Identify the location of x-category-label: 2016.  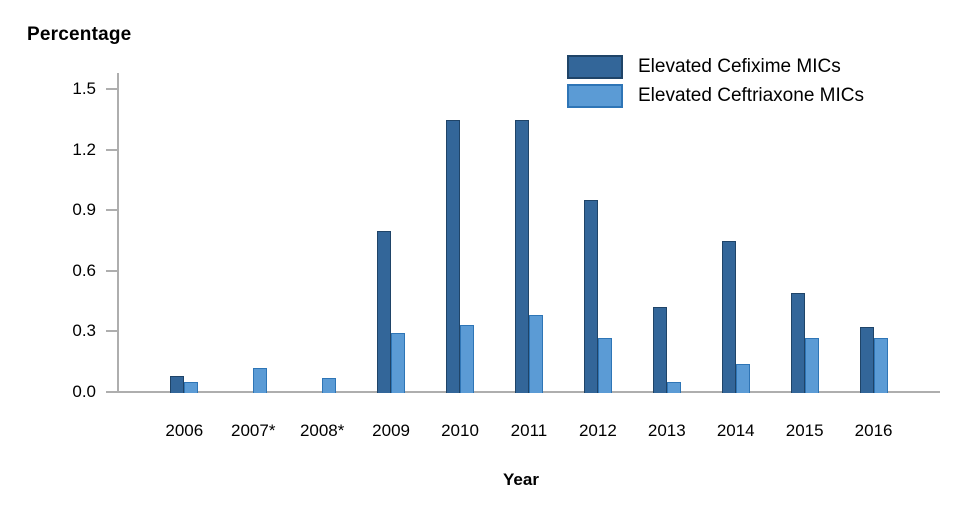
(873, 430).